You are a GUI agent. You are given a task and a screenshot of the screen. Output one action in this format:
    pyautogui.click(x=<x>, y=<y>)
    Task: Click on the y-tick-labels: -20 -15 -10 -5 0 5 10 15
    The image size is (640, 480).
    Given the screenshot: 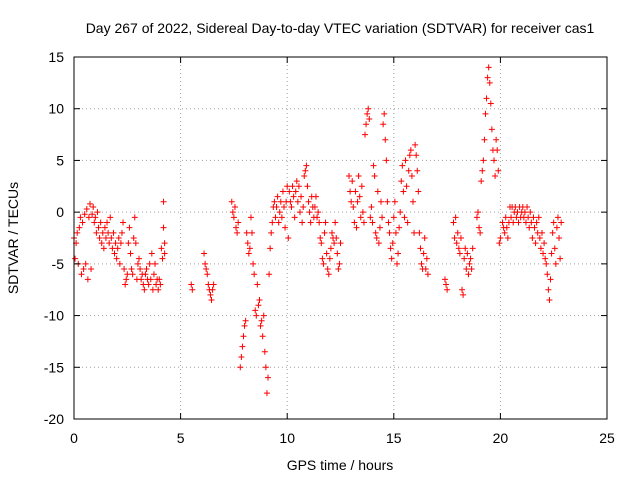 What is the action you would take?
    pyautogui.click(x=54, y=238)
    